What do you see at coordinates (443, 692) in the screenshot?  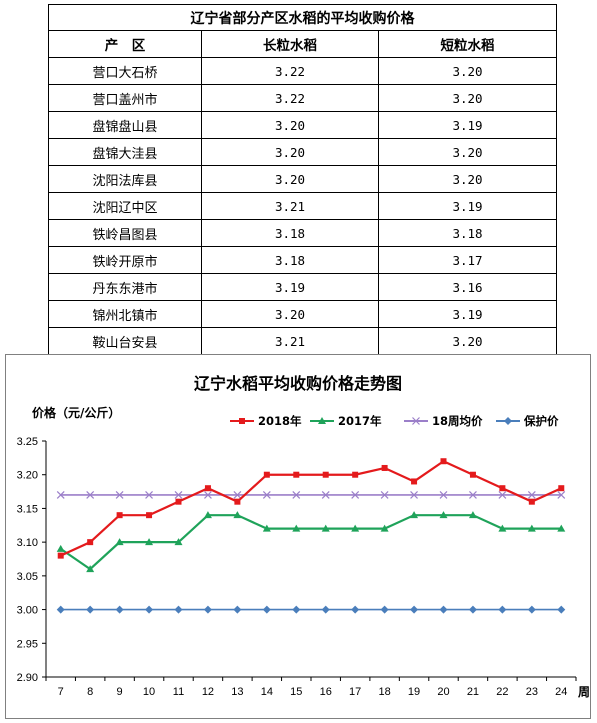 I see `x-tick-label: 20` at bounding box center [443, 692].